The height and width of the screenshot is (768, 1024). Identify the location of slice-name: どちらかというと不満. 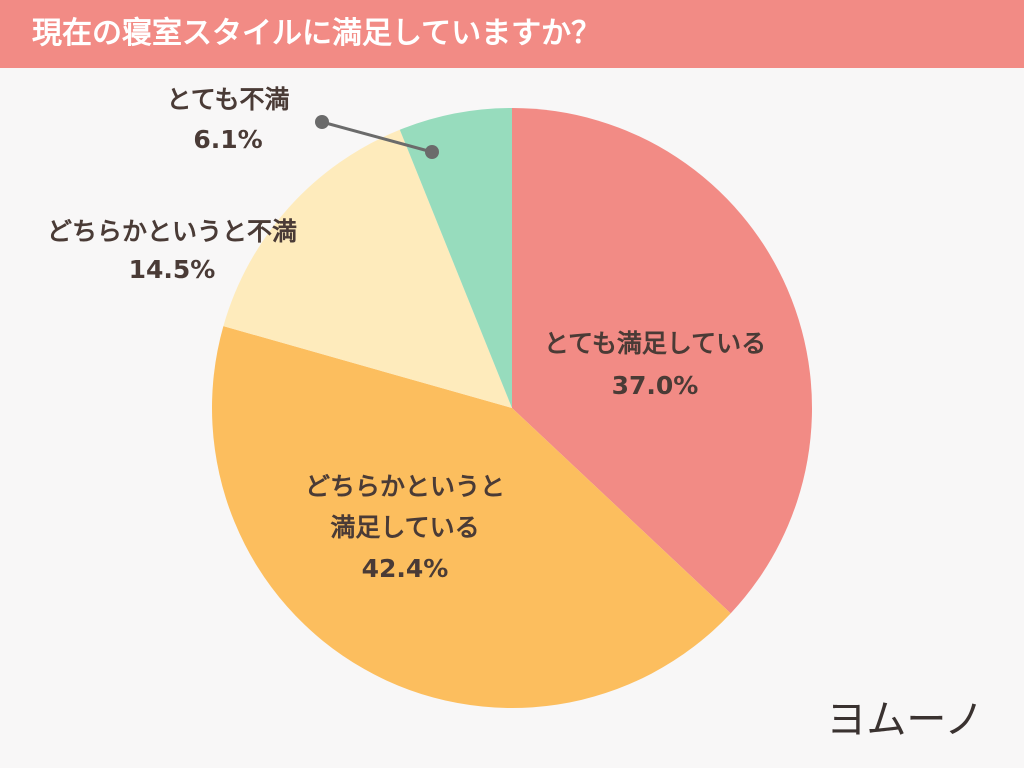
(172, 231).